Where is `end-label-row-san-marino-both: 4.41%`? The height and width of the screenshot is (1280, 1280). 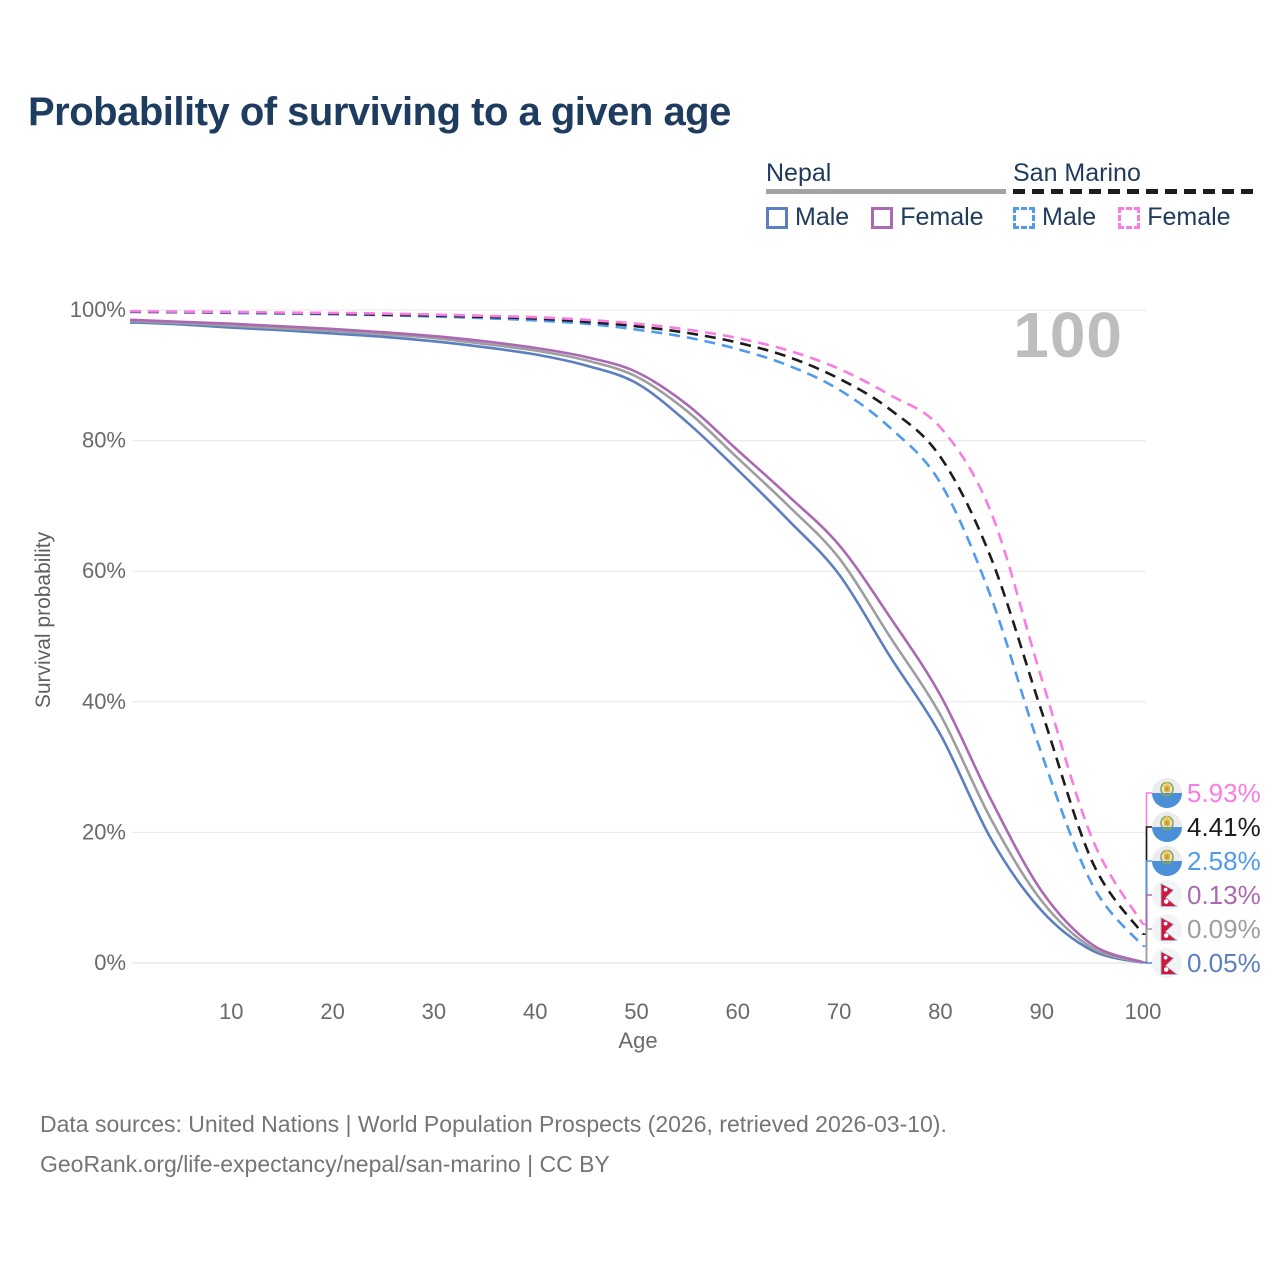 end-label-row-san-marino-both: 4.41% is located at coordinates (1206, 827).